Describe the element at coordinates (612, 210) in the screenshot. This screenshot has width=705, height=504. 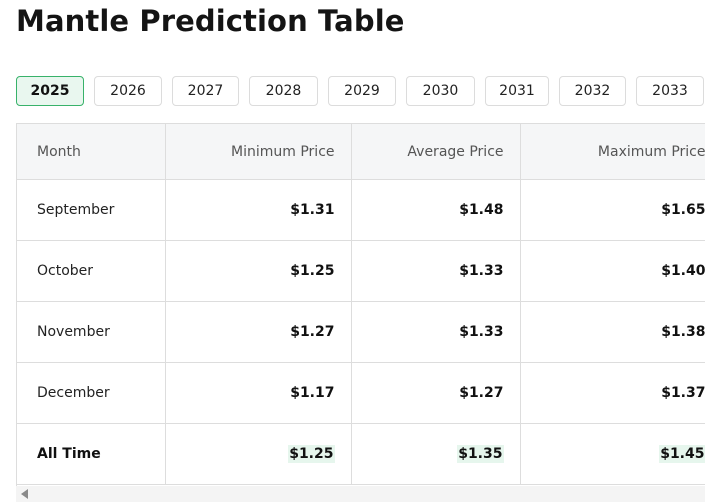
I see `row-maximum-price: $1.65` at that location.